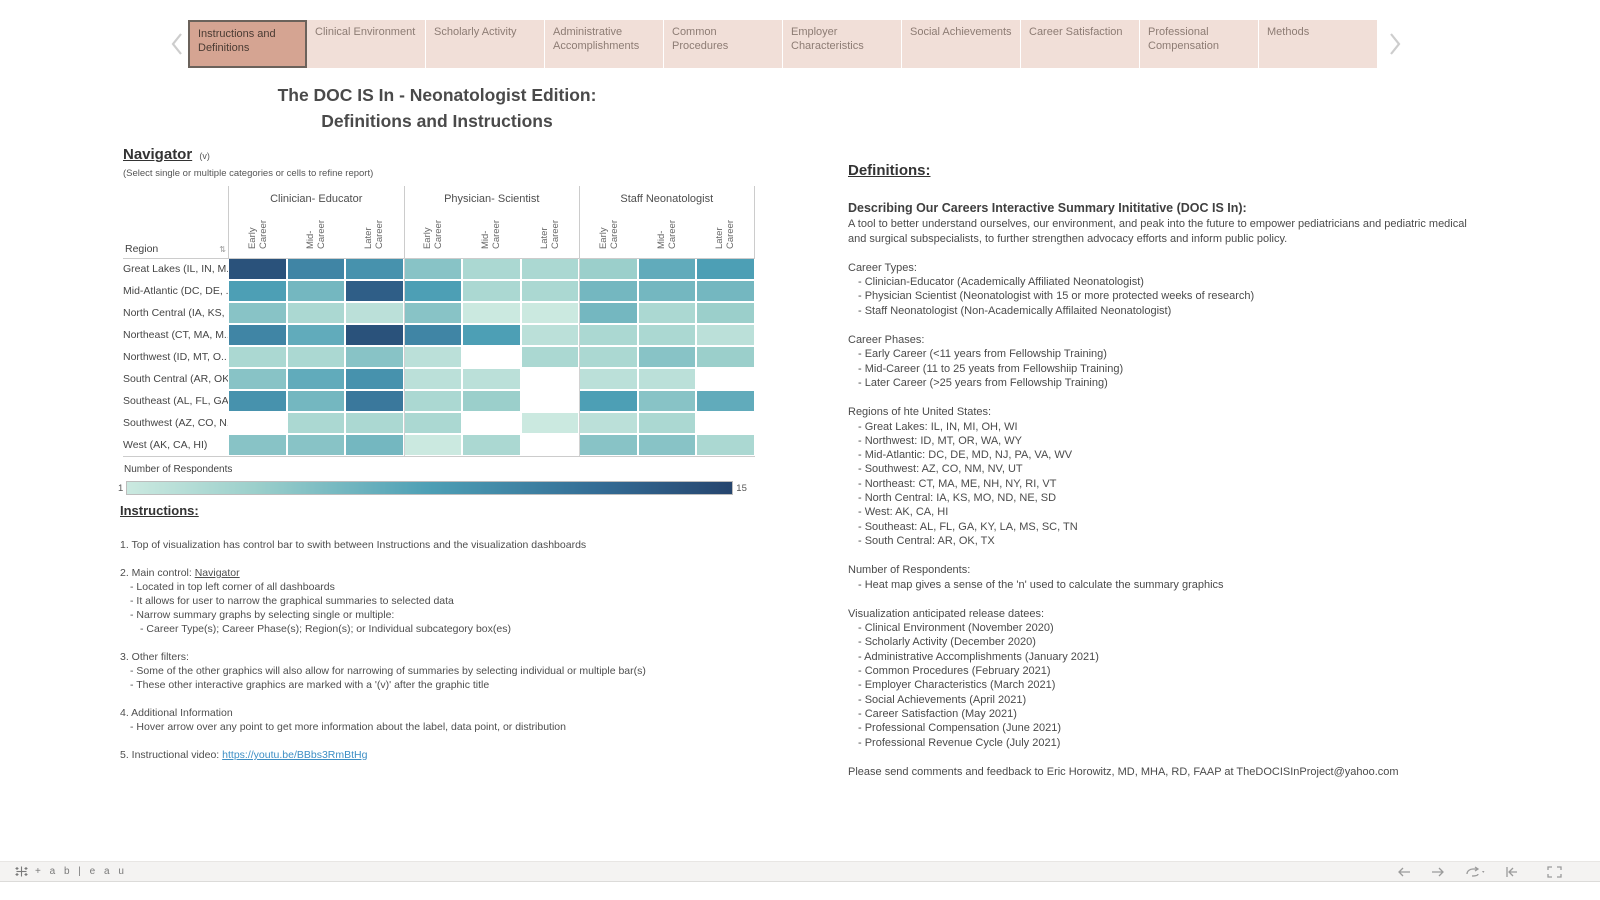 The image size is (1600, 900). Describe the element at coordinates (604, 44) in the screenshot. I see `tab-administrative-accomplishments: Administrative Accomplishments` at that location.